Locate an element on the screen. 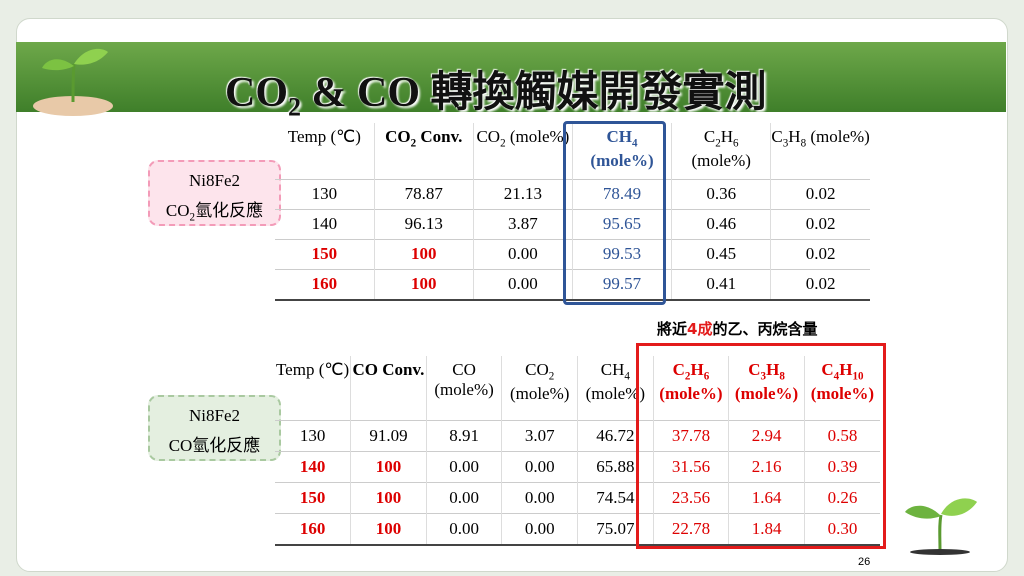  table-cell: 0.26 is located at coordinates (841, 498).